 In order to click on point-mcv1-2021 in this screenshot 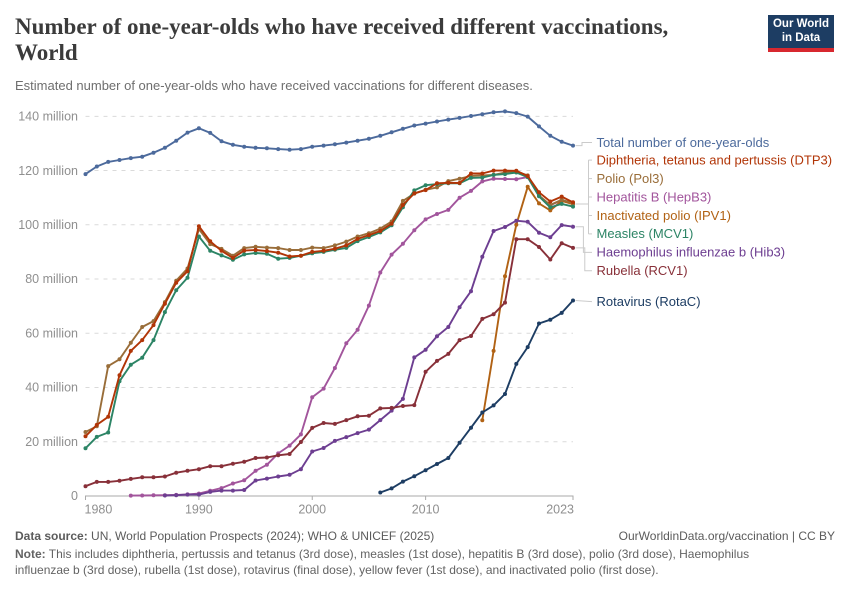, I will do `click(550, 207)`.